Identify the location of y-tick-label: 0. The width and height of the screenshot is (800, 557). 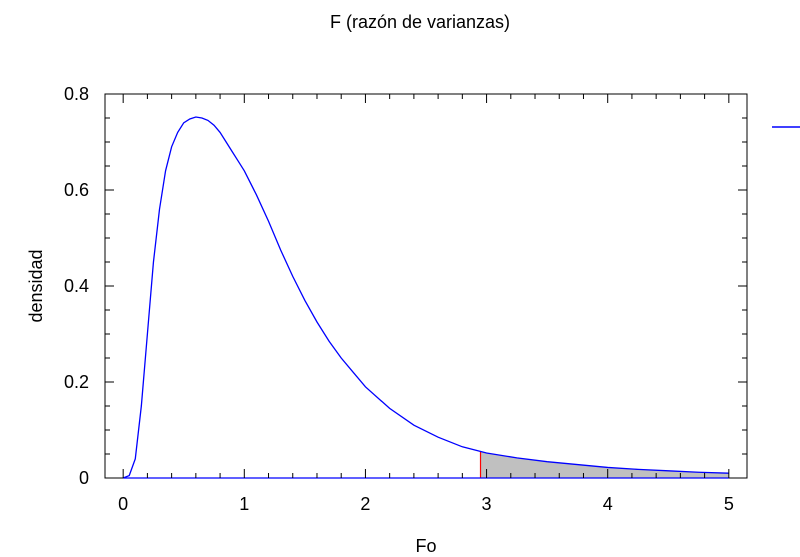
(84, 478).